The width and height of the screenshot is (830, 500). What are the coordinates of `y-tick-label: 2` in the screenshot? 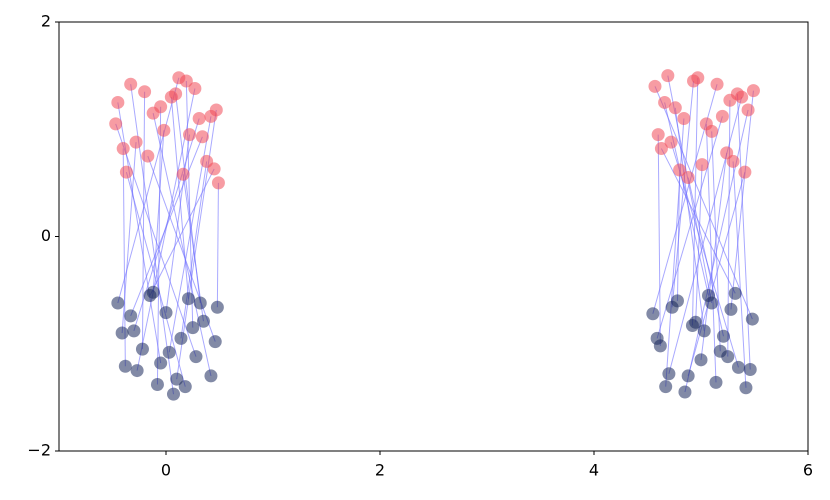 It's located at (46, 21).